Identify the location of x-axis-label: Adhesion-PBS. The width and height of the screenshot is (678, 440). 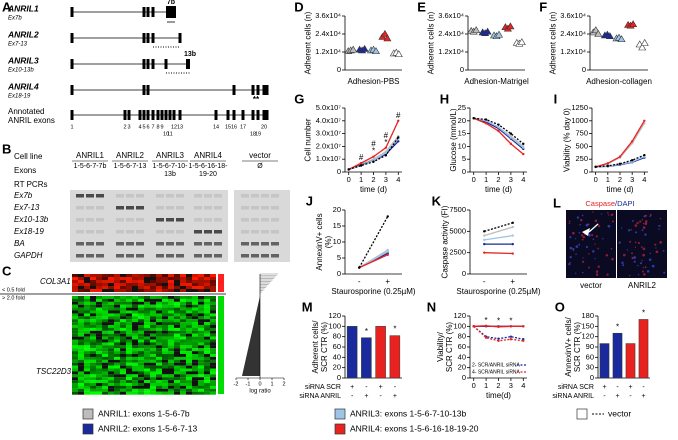
(373, 81).